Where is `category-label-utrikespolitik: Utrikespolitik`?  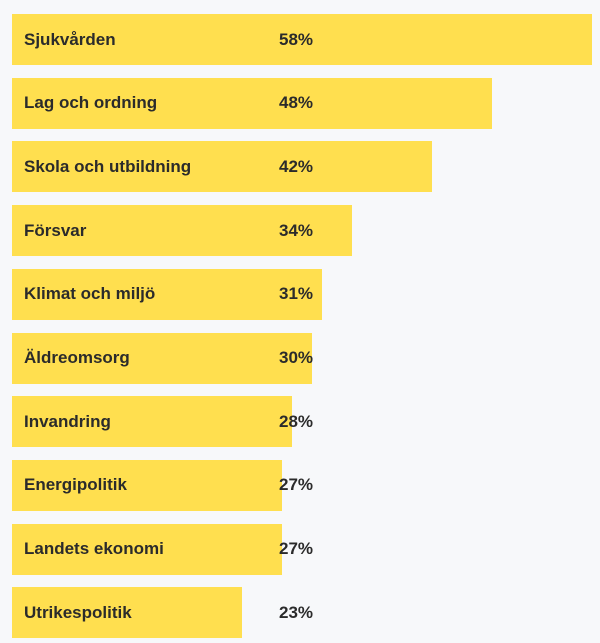 category-label-utrikespolitik: Utrikespolitik is located at coordinates (78, 612).